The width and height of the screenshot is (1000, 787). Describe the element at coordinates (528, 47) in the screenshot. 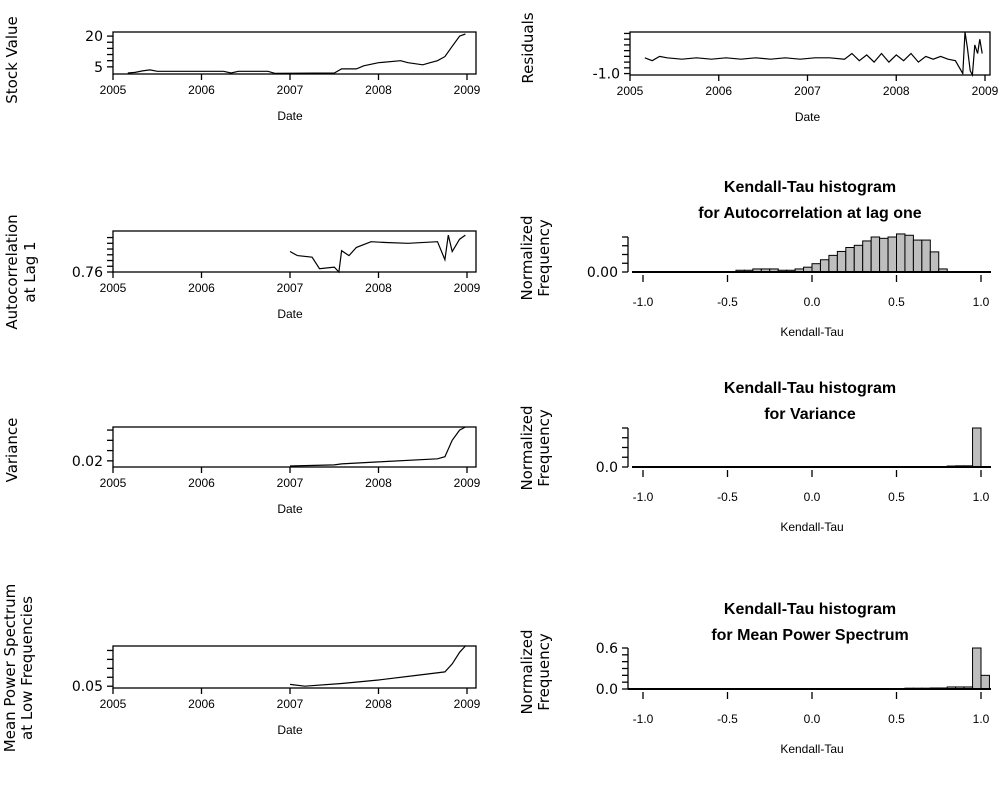

I see `y-axis-label: Residuals` at that location.